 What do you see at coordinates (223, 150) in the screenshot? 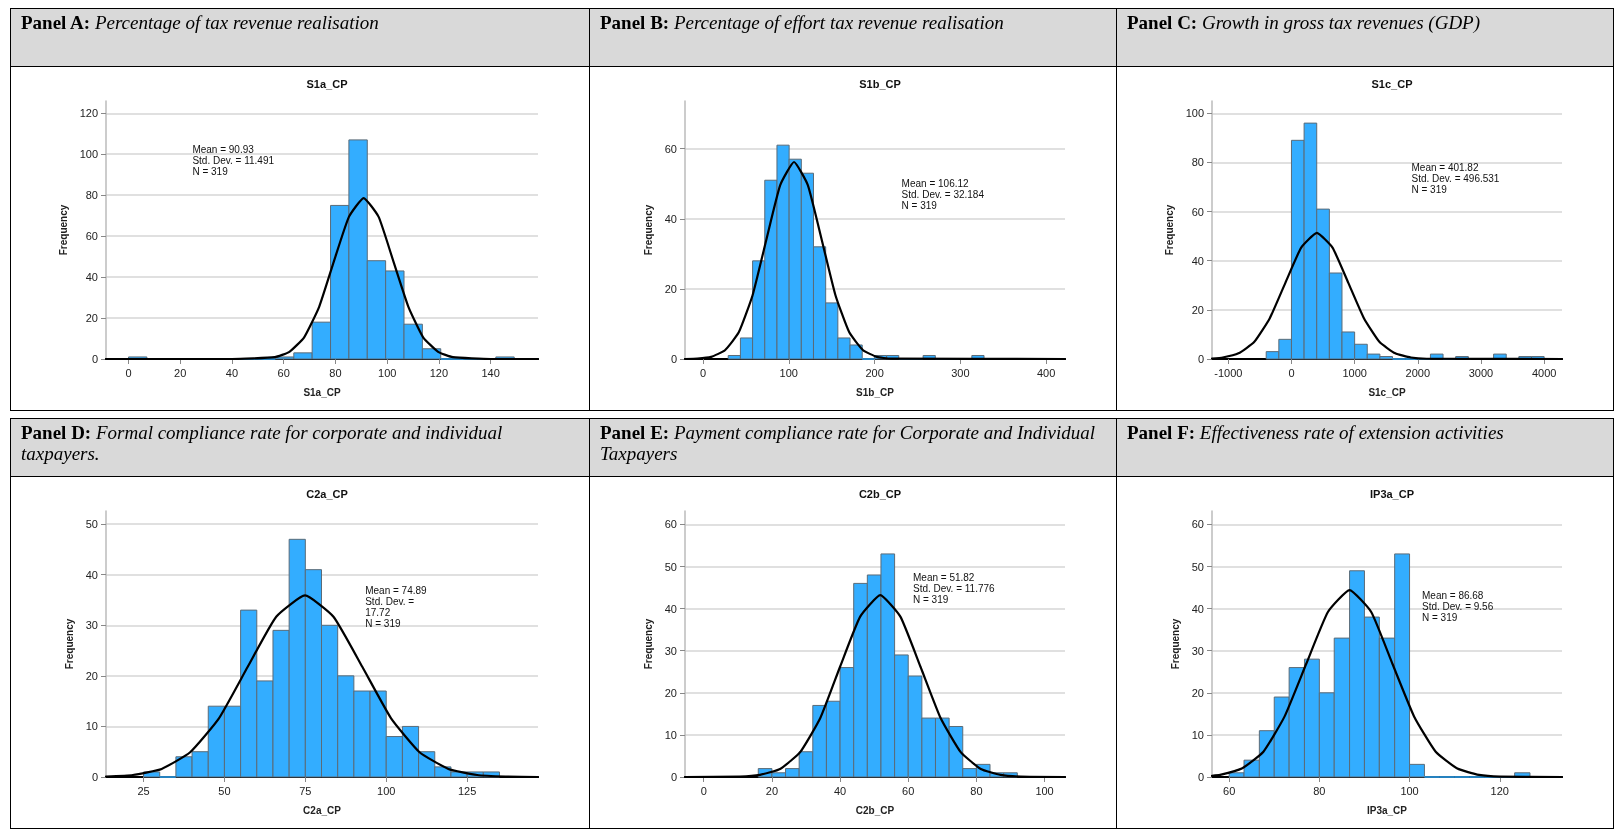
I see `annotation: Mean = 90.93` at bounding box center [223, 150].